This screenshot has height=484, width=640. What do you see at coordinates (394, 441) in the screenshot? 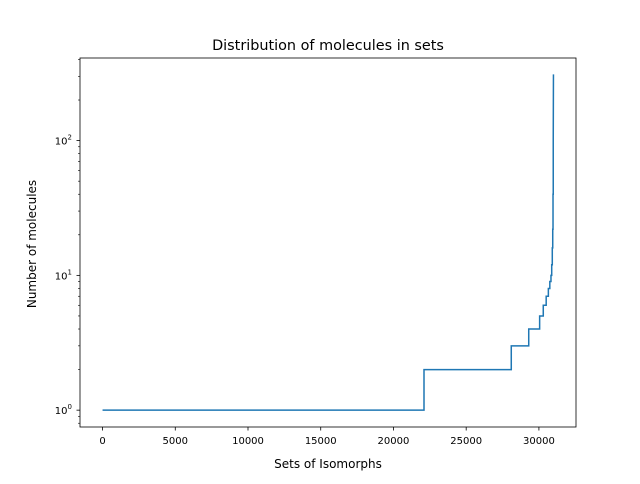
I see `x-tick-label: 20000` at bounding box center [394, 441].